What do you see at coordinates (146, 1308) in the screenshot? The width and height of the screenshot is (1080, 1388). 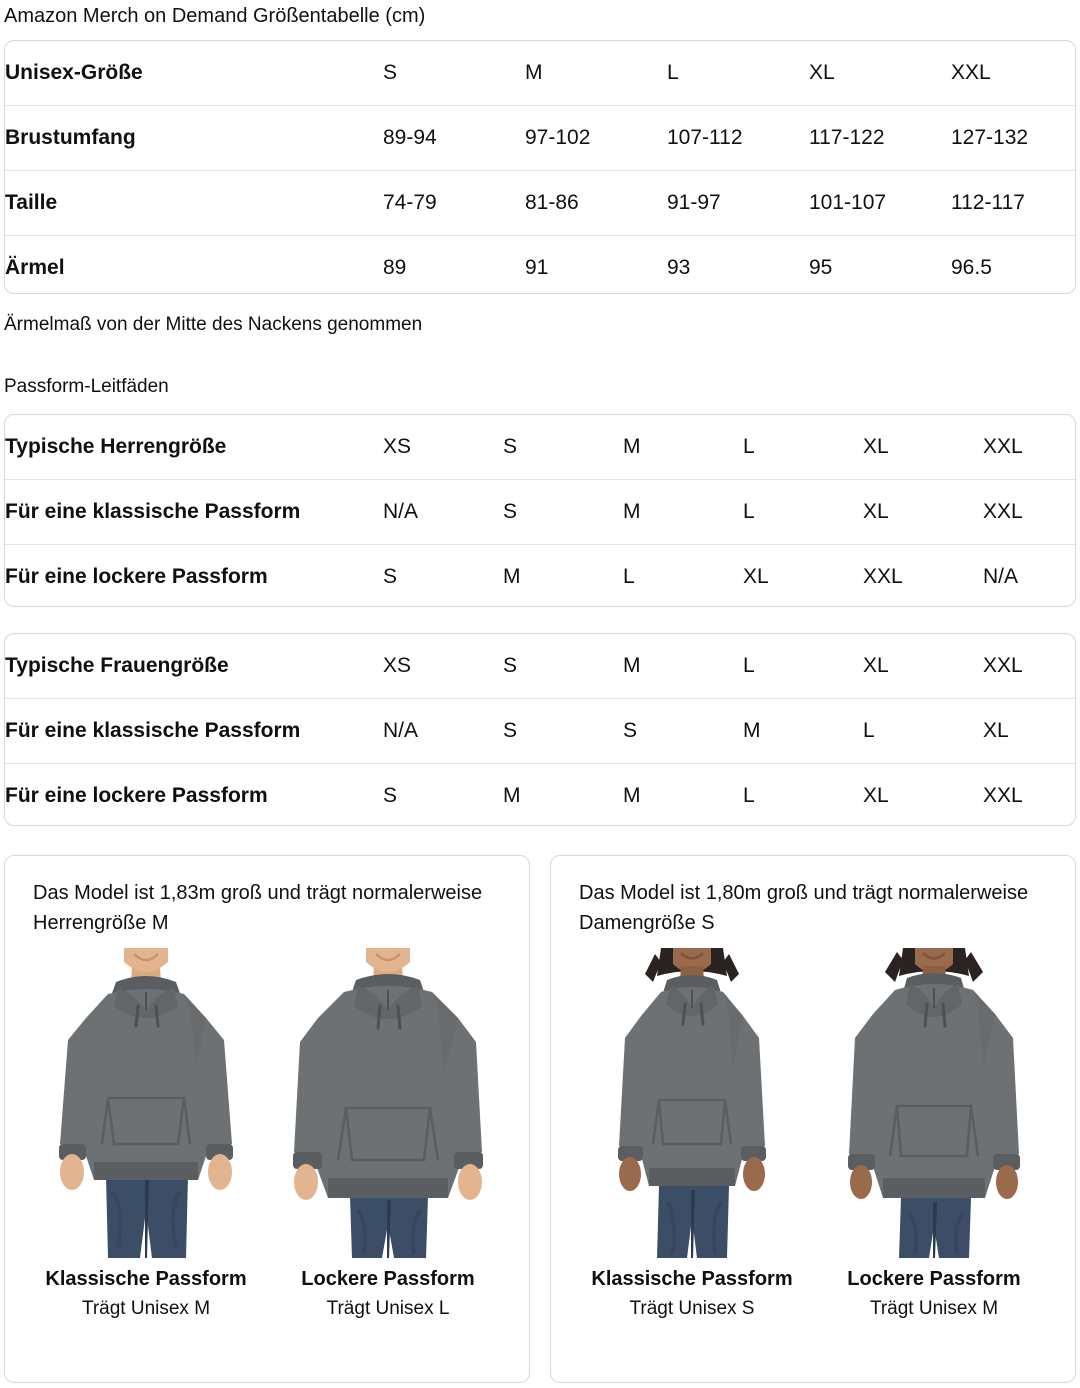 I see `fit-subtitle: Trägt Unisex M` at bounding box center [146, 1308].